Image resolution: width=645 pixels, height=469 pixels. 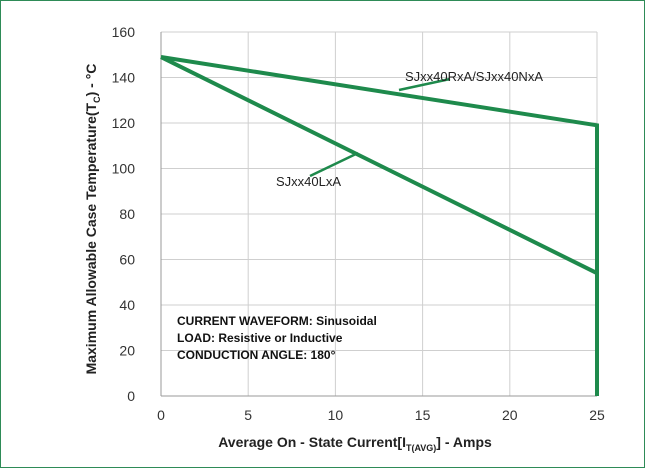 I want to click on x-axis-title-subscript: T(AVG), so click(x=421, y=448).